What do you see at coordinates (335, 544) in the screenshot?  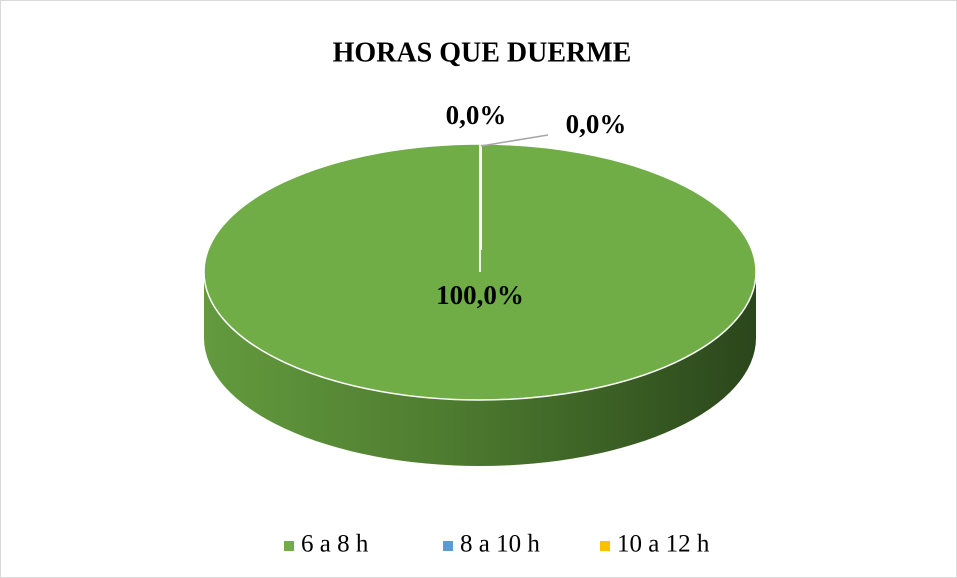 I see `legend-label: 6 a 8 h` at bounding box center [335, 544].